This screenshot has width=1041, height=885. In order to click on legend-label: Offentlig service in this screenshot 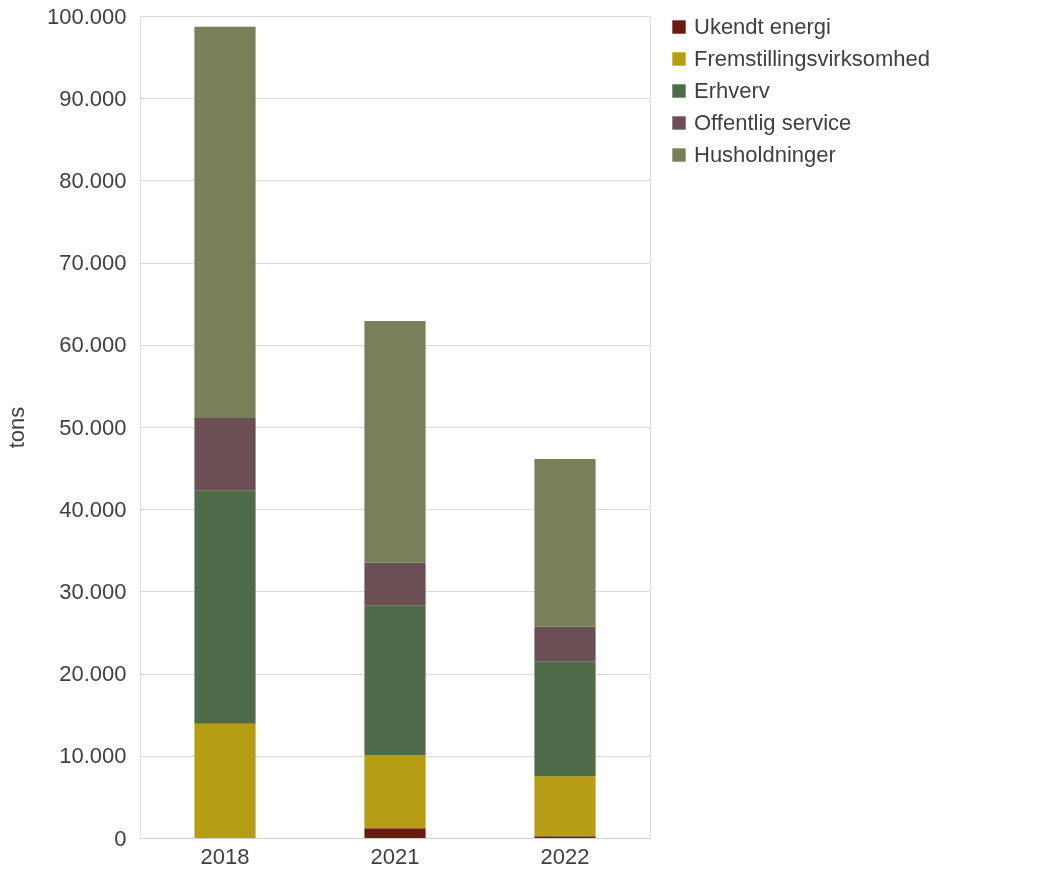, I will do `click(773, 122)`.